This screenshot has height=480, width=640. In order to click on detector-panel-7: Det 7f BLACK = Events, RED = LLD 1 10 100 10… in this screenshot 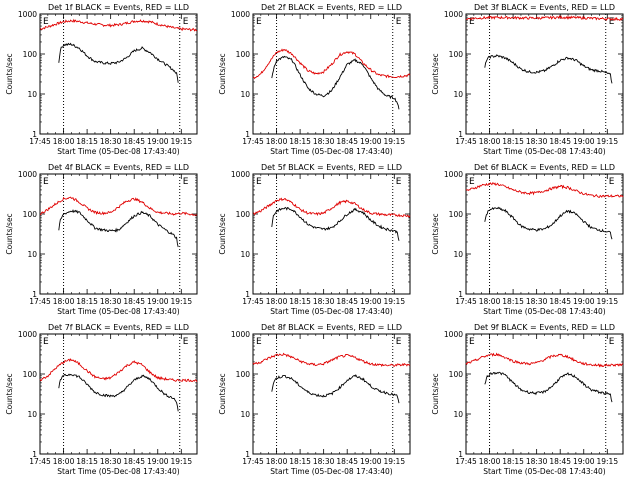, I will do `click(101, 399)`.